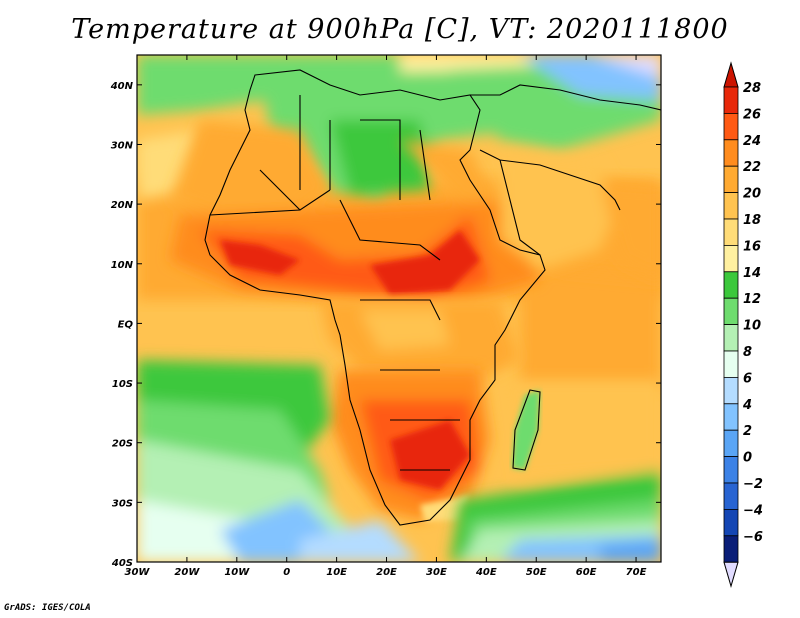 This screenshot has height=618, width=800. Describe the element at coordinates (122, 145) in the screenshot. I see `lat-tick-label: 30N` at that location.